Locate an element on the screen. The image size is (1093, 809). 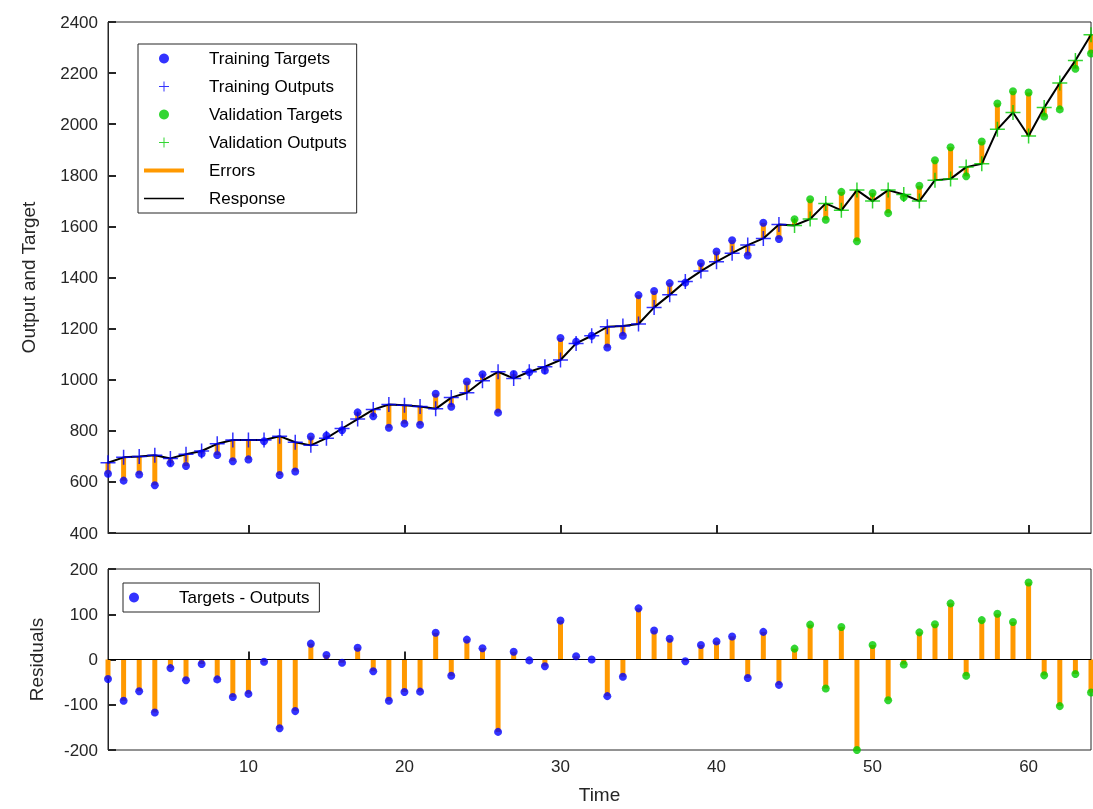
x-tick-label: 60 is located at coordinates (1029, 766).